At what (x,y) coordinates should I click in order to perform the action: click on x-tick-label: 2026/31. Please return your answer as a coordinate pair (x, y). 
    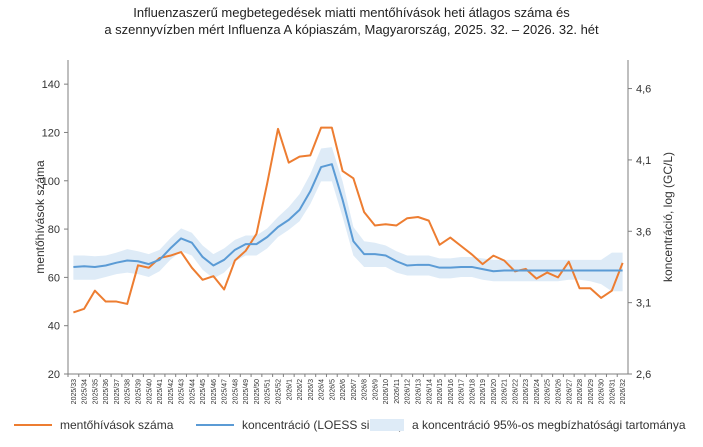
    Looking at the image, I should click on (612, 391).